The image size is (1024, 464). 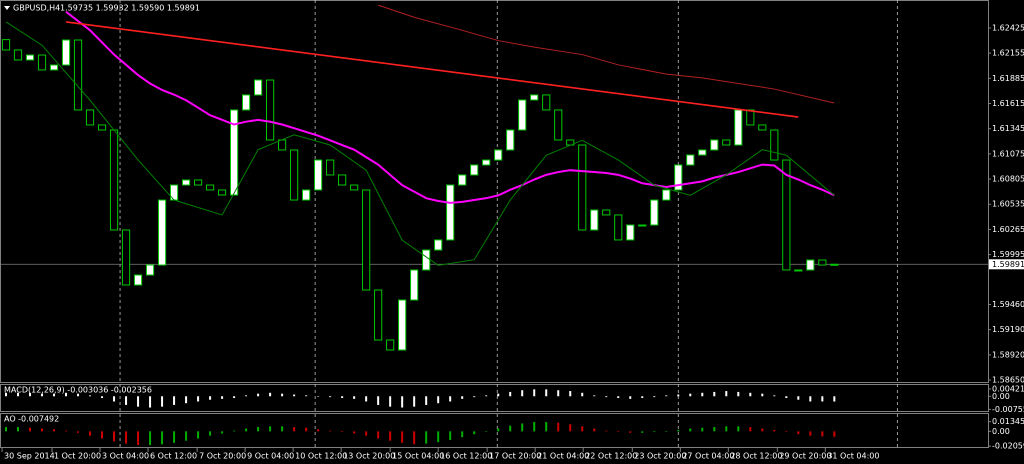 What do you see at coordinates (173, 456) in the screenshot?
I see `x-tick-label: 6 Oct 12:00` at bounding box center [173, 456].